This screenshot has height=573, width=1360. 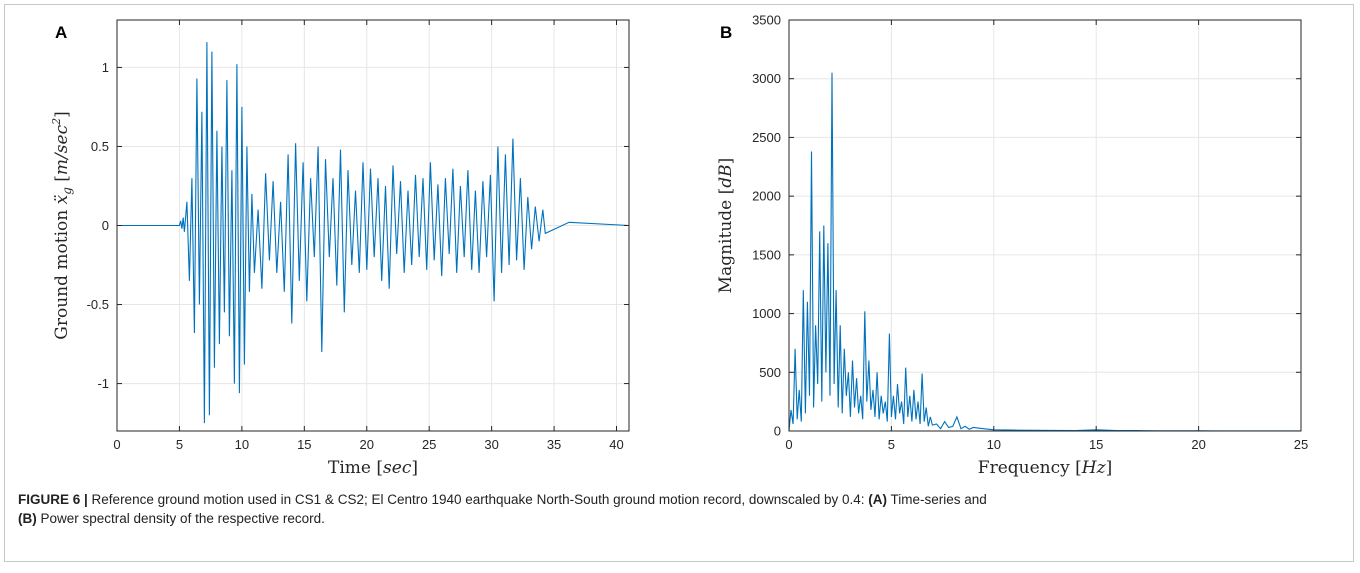 What do you see at coordinates (1024, 468) in the screenshot?
I see `panel-b-x-label-text: Frequency` at bounding box center [1024, 468].